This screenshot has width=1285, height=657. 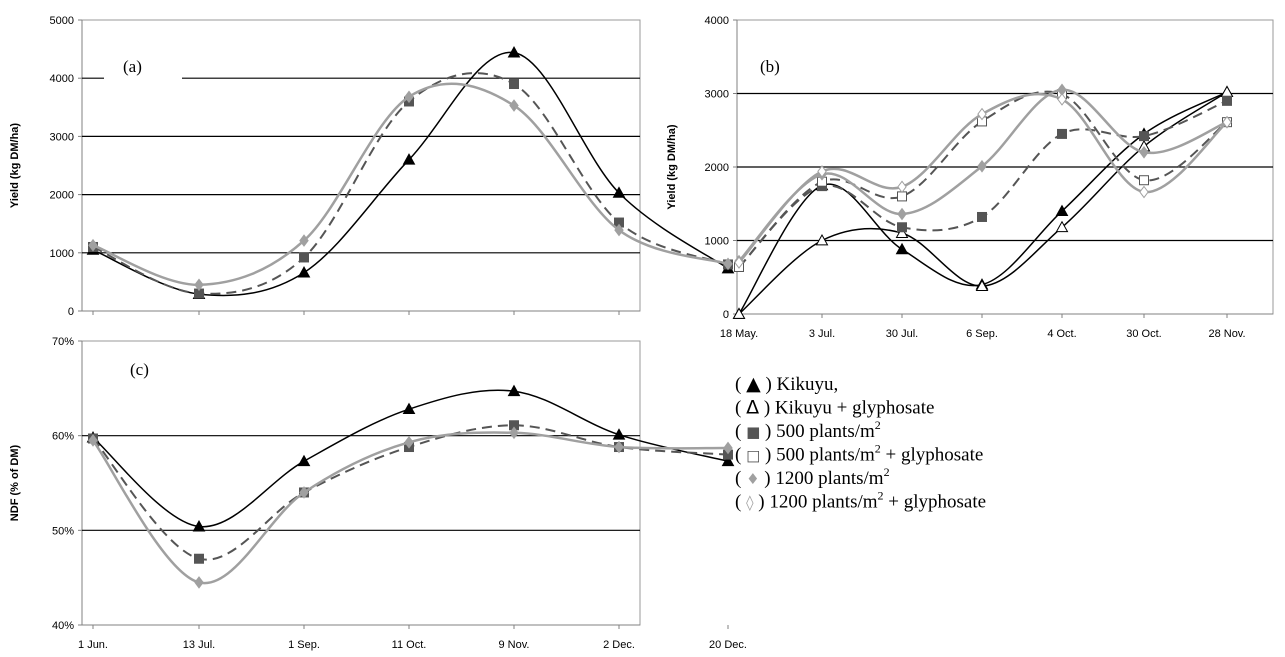 I want to click on x-tick-label: 30 Oct., so click(x=1143, y=334).